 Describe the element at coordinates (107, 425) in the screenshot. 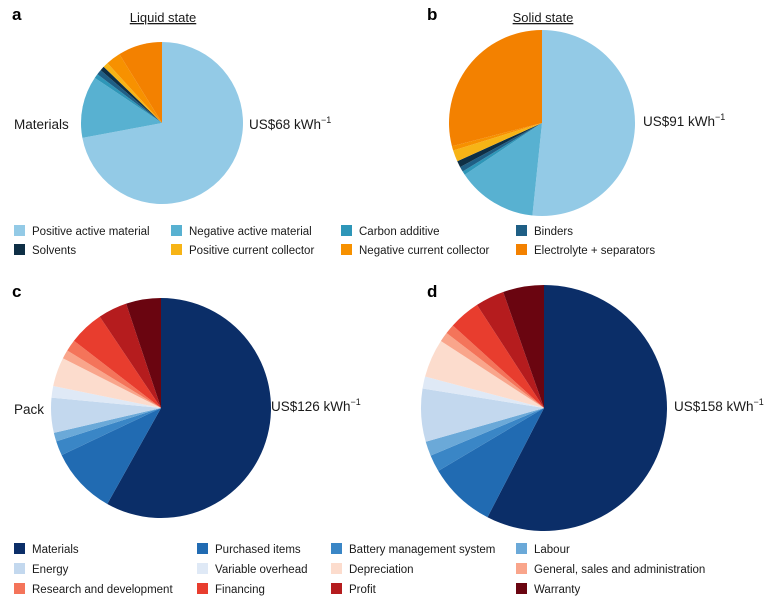

I see `pie-slice-c-labour` at that location.